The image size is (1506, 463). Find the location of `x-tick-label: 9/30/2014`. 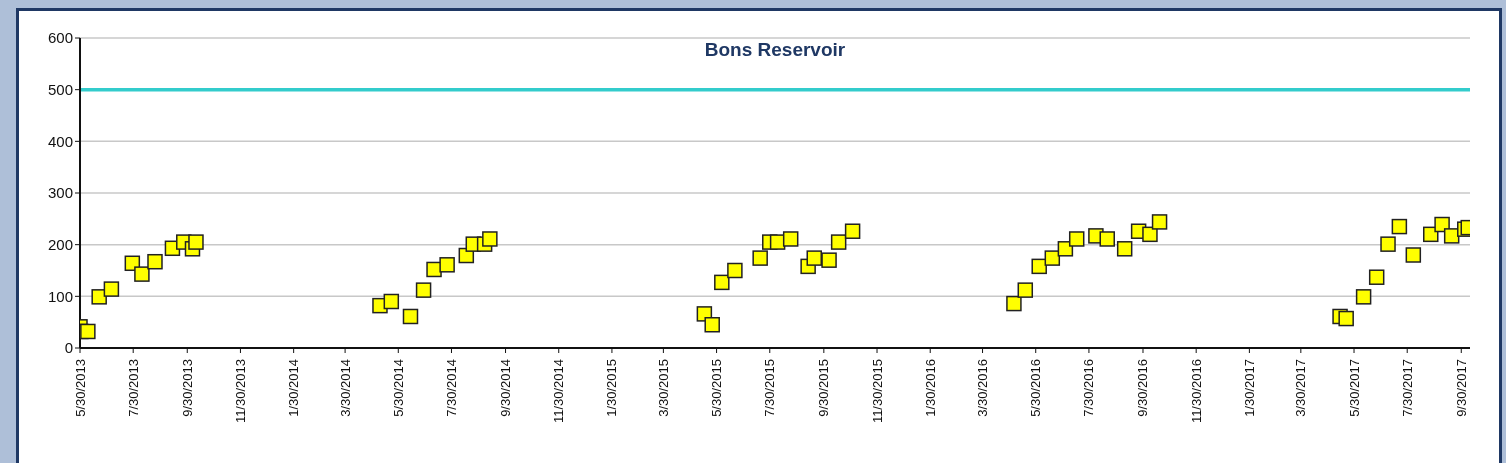

x-tick-label: 9/30/2014 is located at coordinates (506, 388).